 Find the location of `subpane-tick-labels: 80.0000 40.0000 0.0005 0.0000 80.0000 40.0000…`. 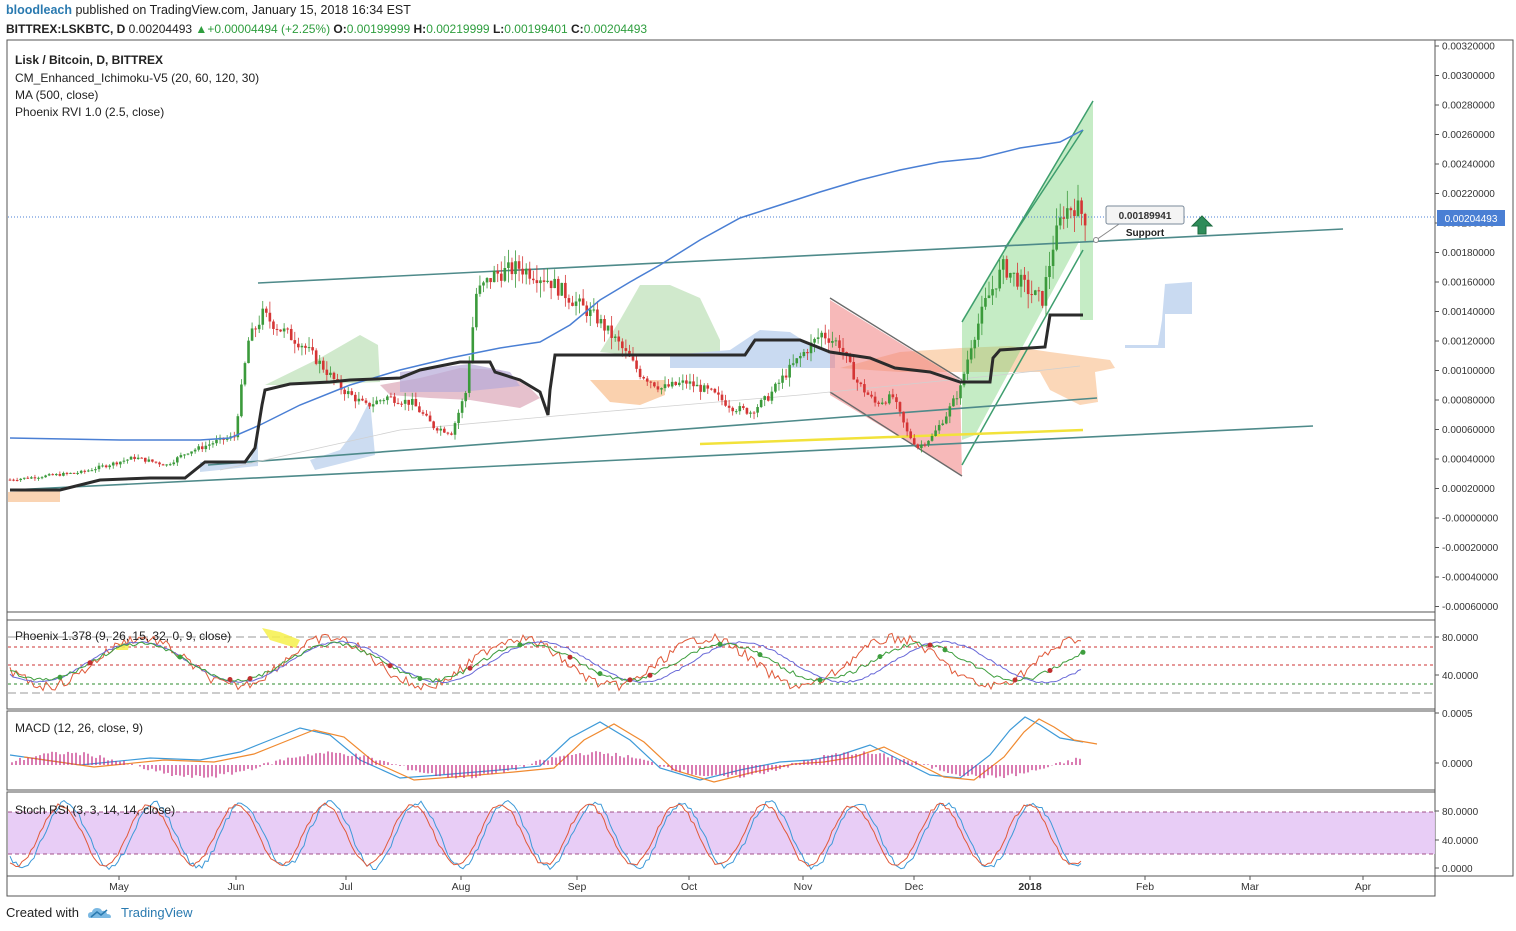

subpane-tick-labels: 80.0000 40.0000 0.0005 0.0000 80.0000 40.0000… is located at coordinates (1457, 754).